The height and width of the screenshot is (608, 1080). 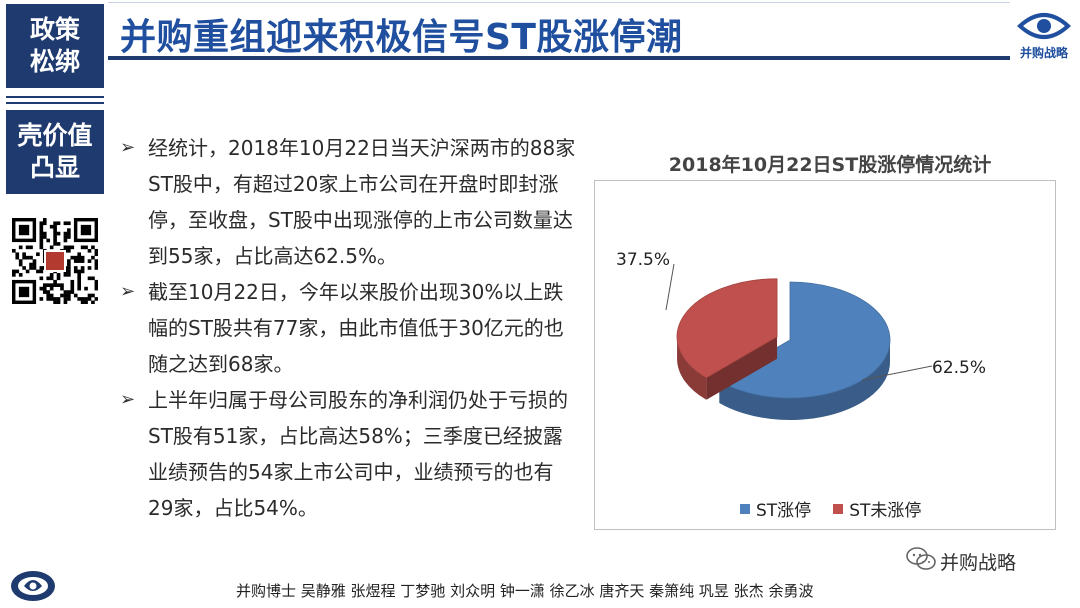 What do you see at coordinates (55, 261) in the screenshot?
I see `qr-code-icon` at bounding box center [55, 261].